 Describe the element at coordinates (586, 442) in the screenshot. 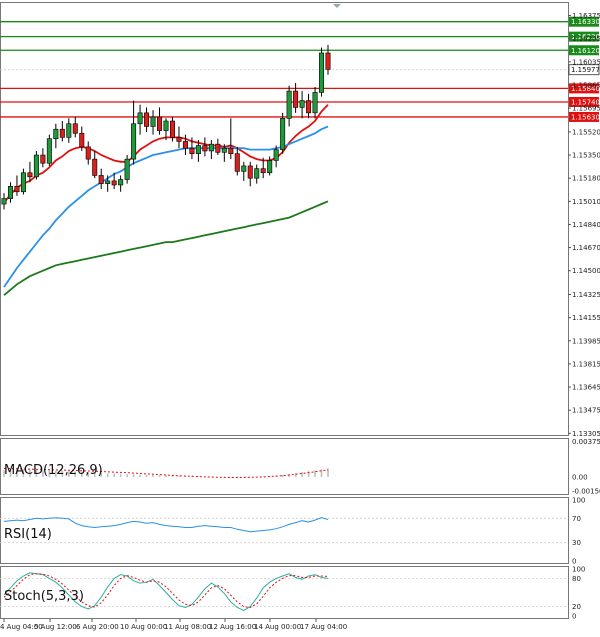

I see `macd-tick-label: 0.003756` at that location.